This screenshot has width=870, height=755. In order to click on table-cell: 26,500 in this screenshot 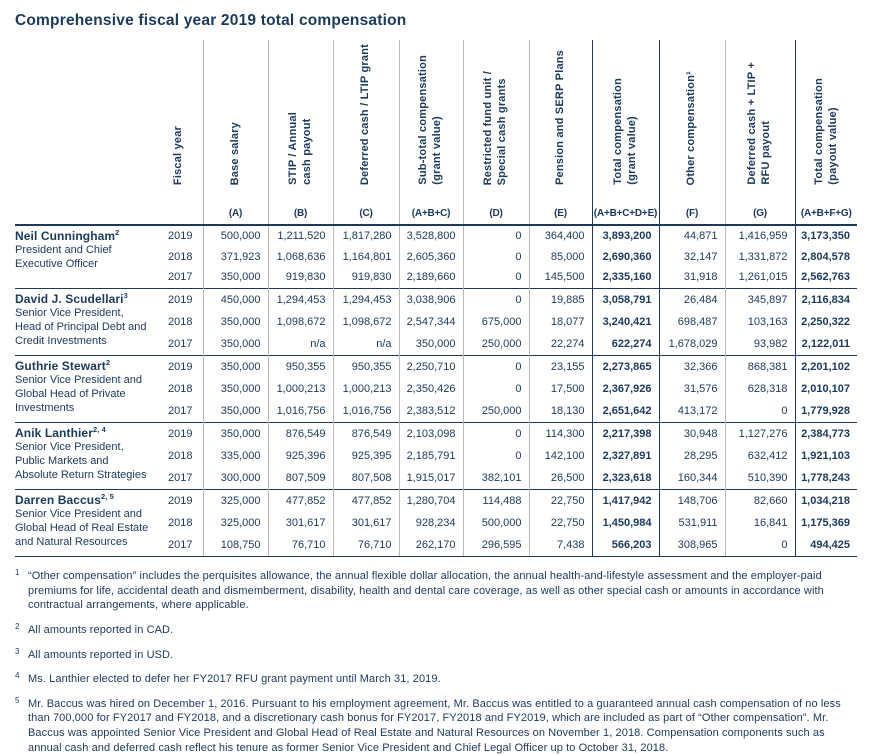, I will do `click(560, 478)`.